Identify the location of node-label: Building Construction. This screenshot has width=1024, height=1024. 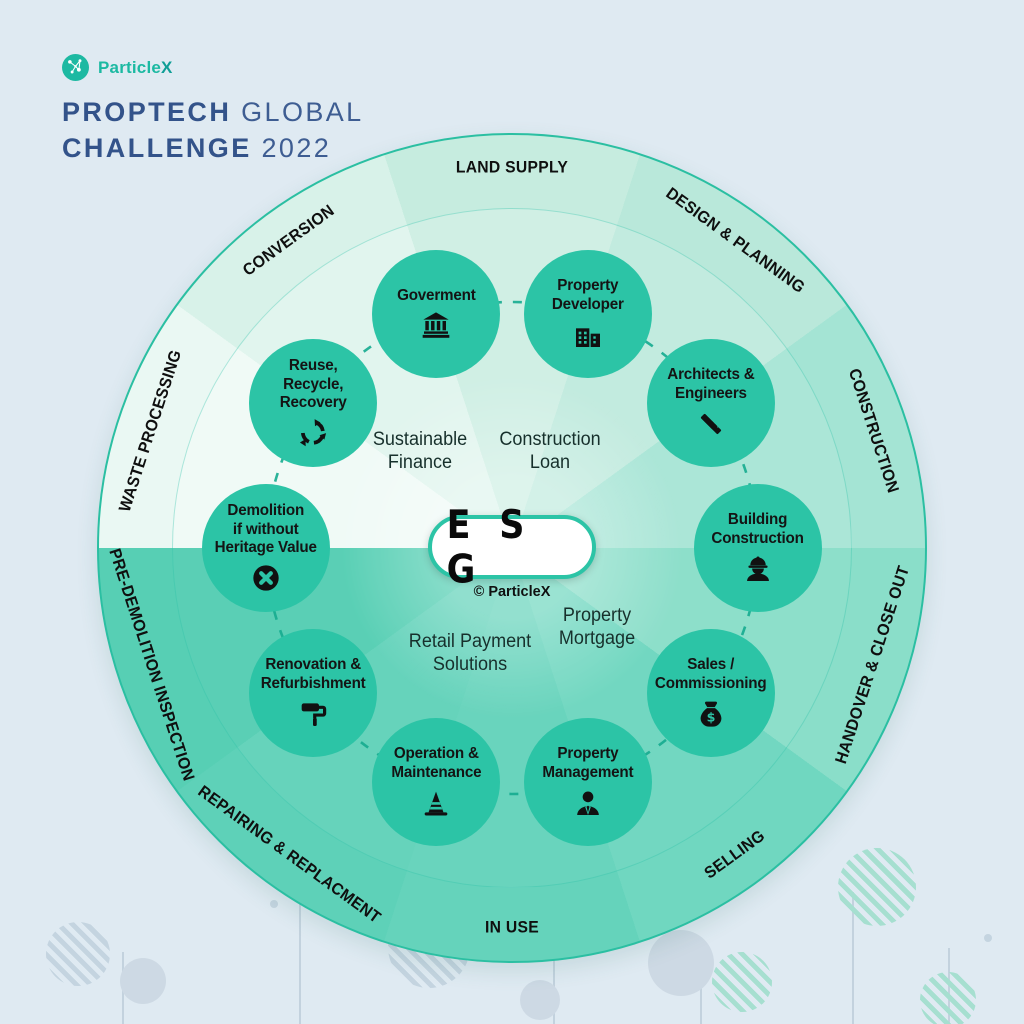
(758, 529).